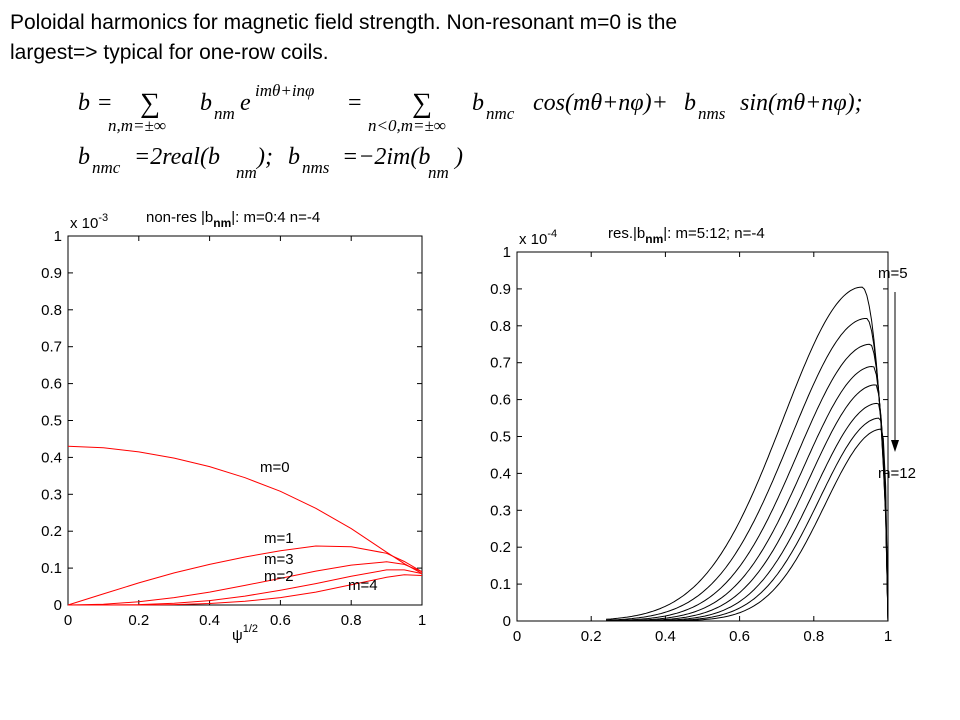 The height and width of the screenshot is (720, 960). I want to click on right-annotation-m5: m=5, so click(893, 273).